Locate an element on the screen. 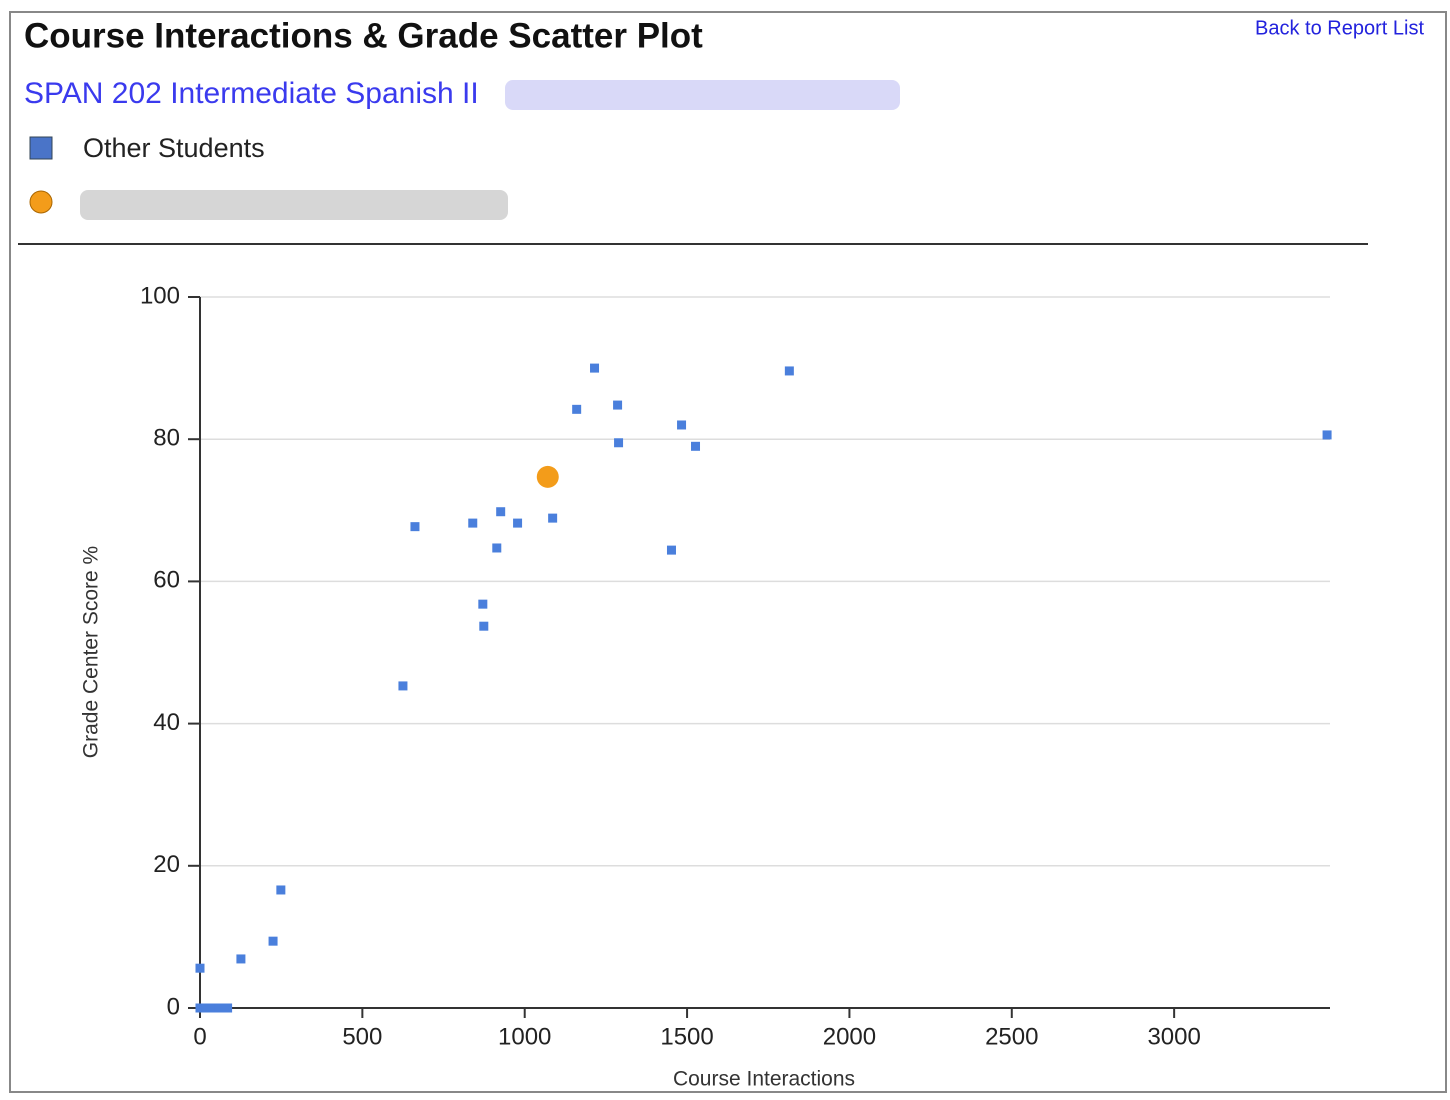  y-axis-label: Grade Center Score % is located at coordinates (91, 652).